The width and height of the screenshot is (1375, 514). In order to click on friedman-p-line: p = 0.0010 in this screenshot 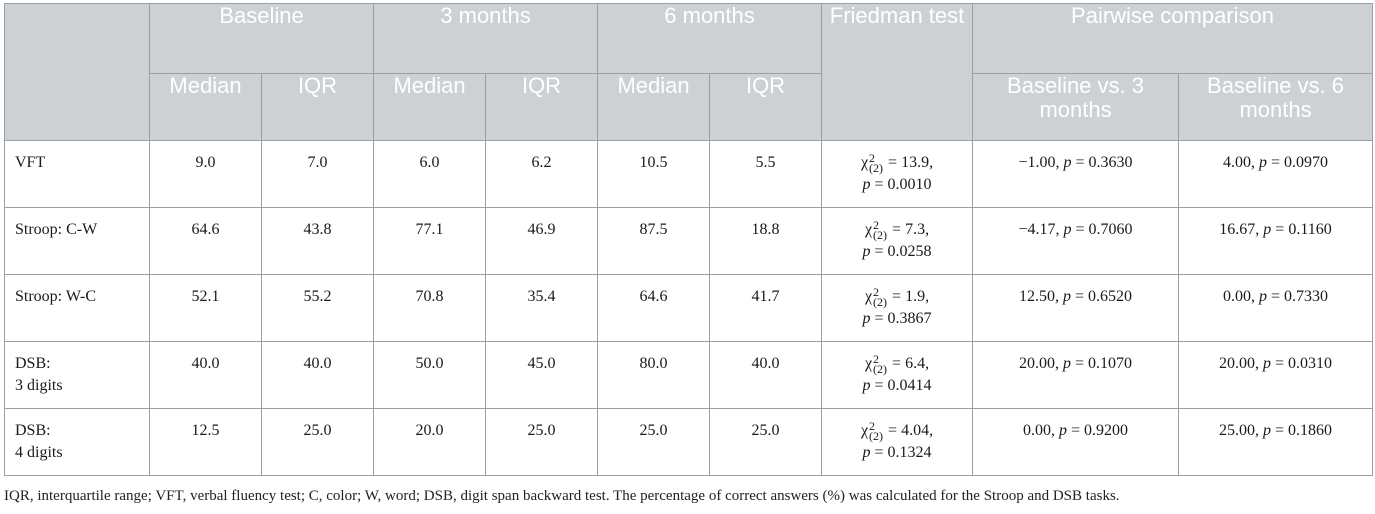, I will do `click(897, 184)`.